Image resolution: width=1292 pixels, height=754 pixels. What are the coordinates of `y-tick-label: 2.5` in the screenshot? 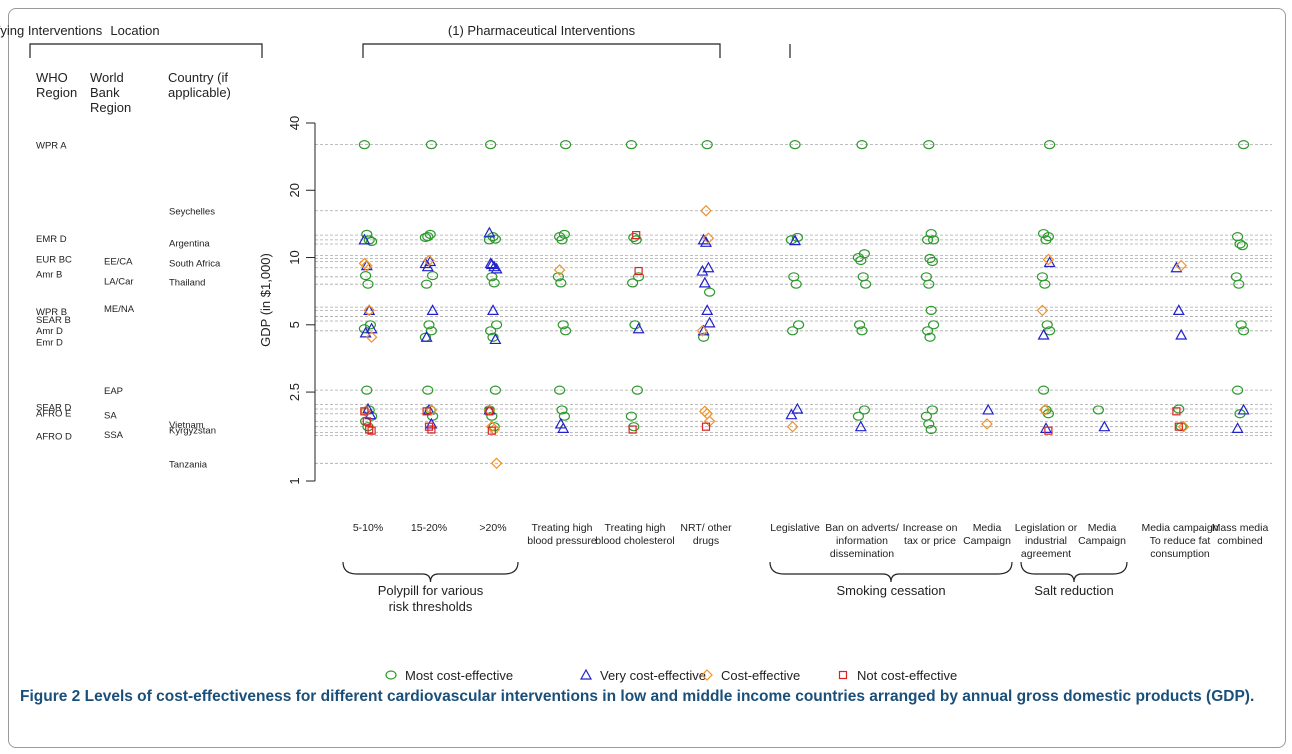 It's located at (294, 392).